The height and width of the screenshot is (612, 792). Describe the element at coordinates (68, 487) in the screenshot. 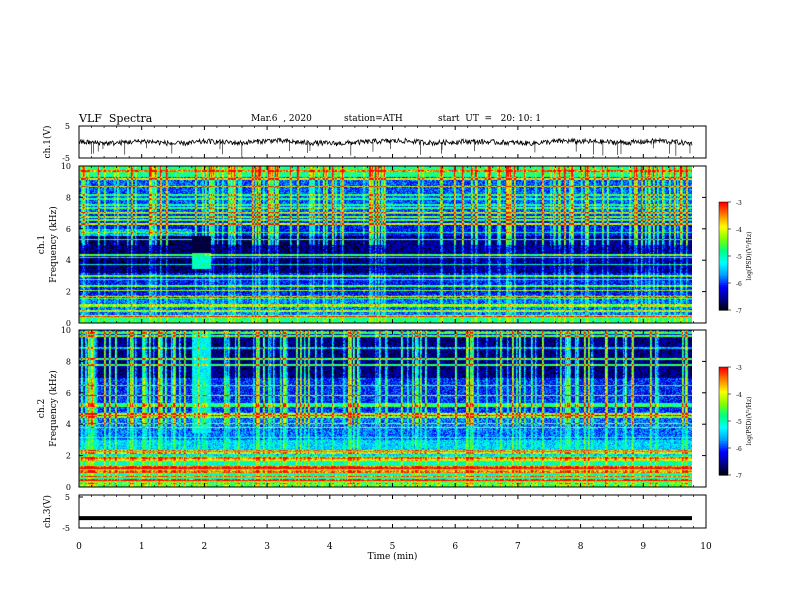

I see `ch2-ytick-label: 0` at that location.